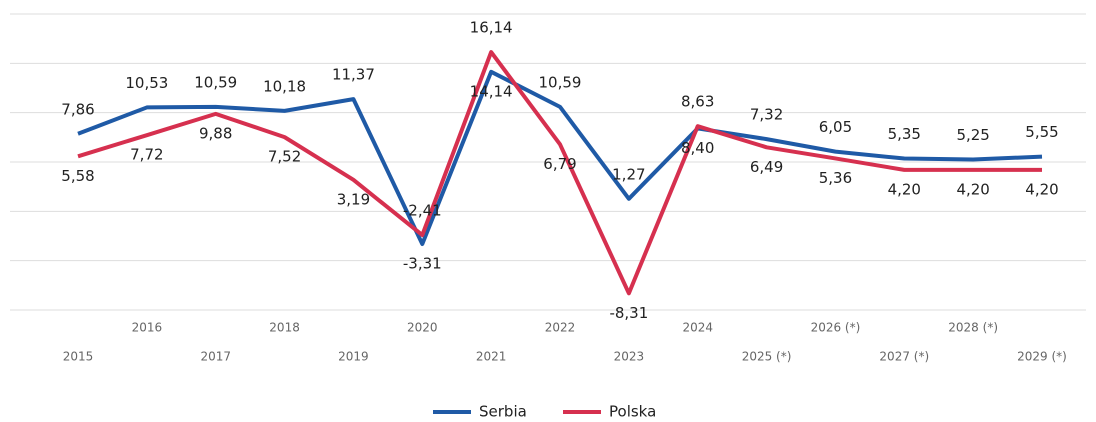 The image size is (1096, 422). What do you see at coordinates (972, 135) in the screenshot?
I see `data-label: 5,25` at bounding box center [972, 135].